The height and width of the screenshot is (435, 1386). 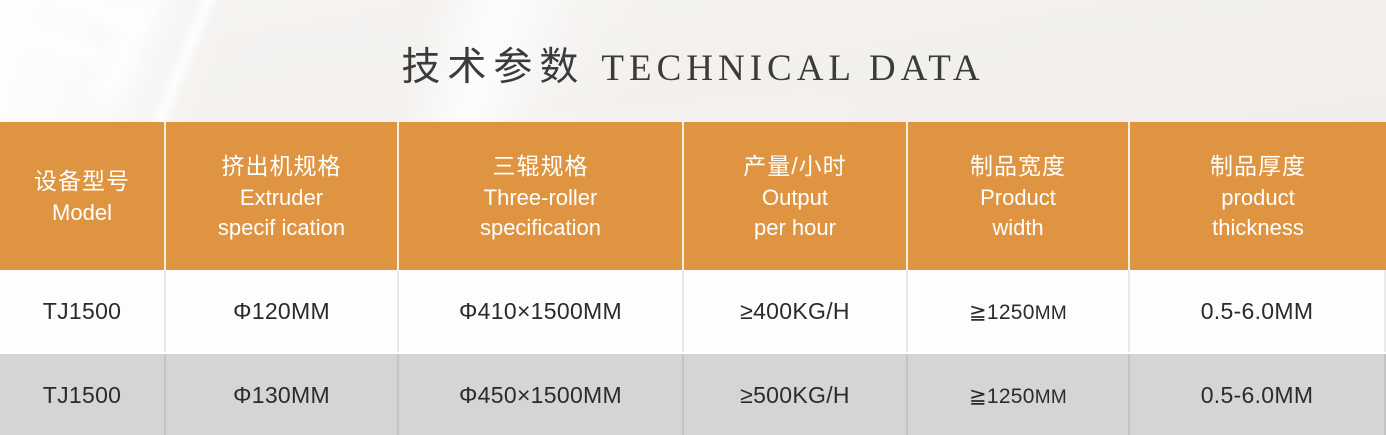 I want to click on column-header-model-en-line1: Model, so click(x=82, y=212).